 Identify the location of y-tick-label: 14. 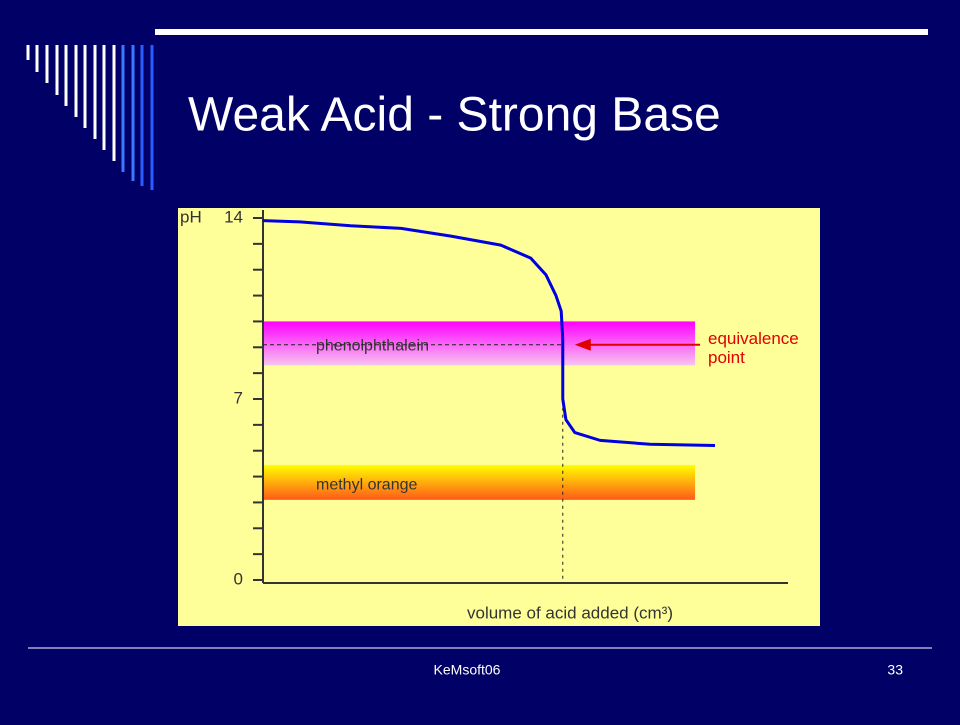
(233, 216).